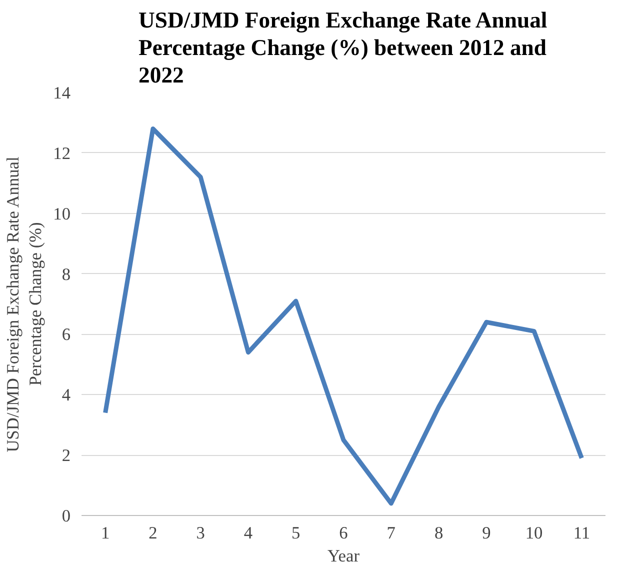 The width and height of the screenshot is (635, 574). What do you see at coordinates (24, 304) in the screenshot?
I see `y-axis-title: USD/JMD Foreign Exchange Rate Annual Percentage Change (%)` at bounding box center [24, 304].